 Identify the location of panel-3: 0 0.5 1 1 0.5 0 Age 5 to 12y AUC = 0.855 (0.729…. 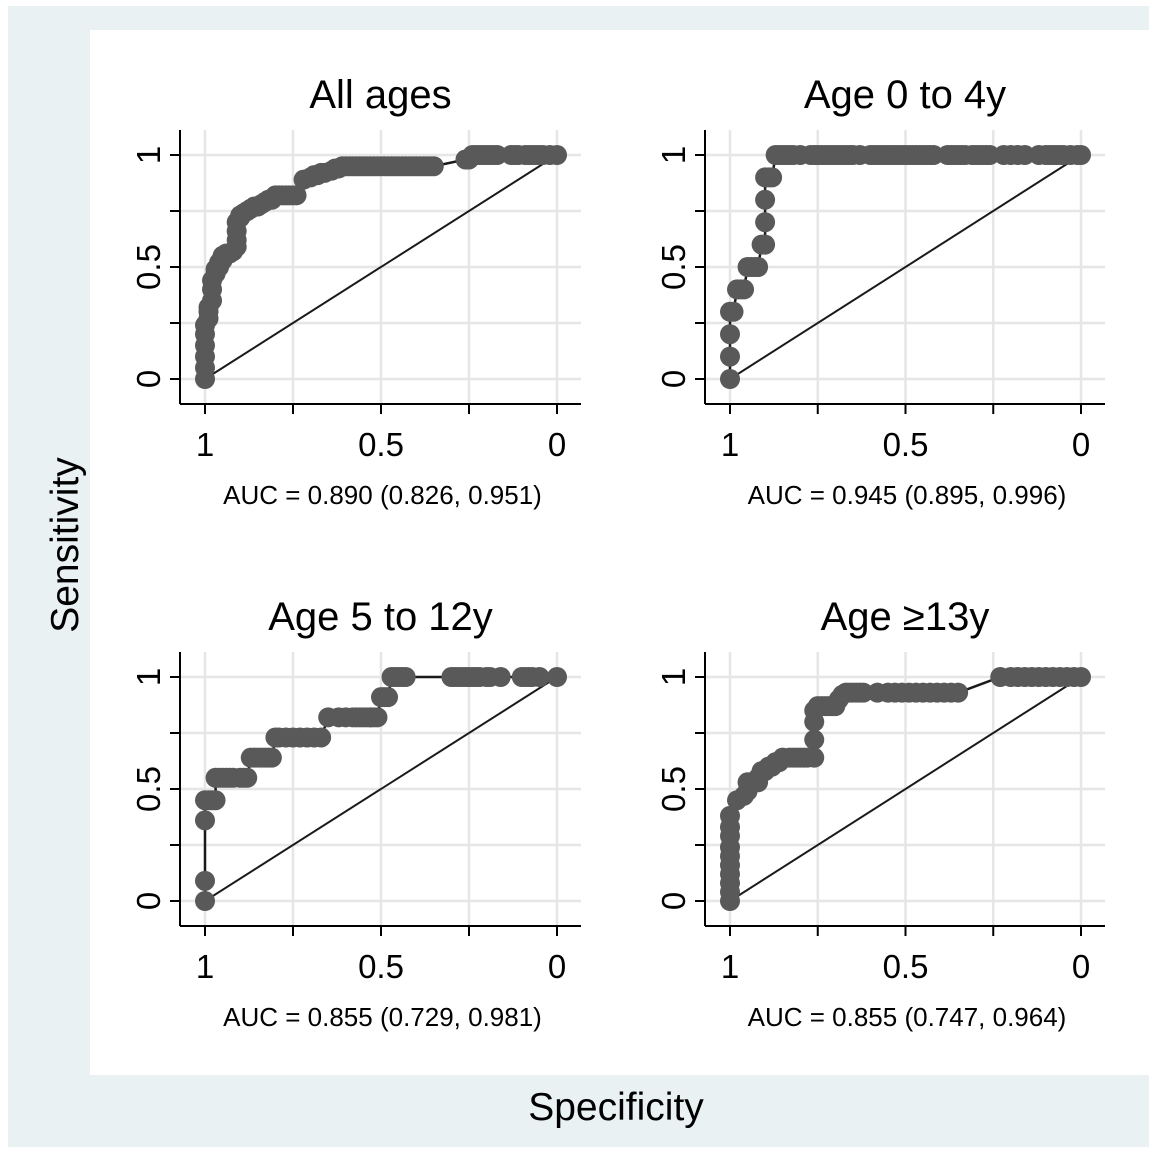
(355, 813).